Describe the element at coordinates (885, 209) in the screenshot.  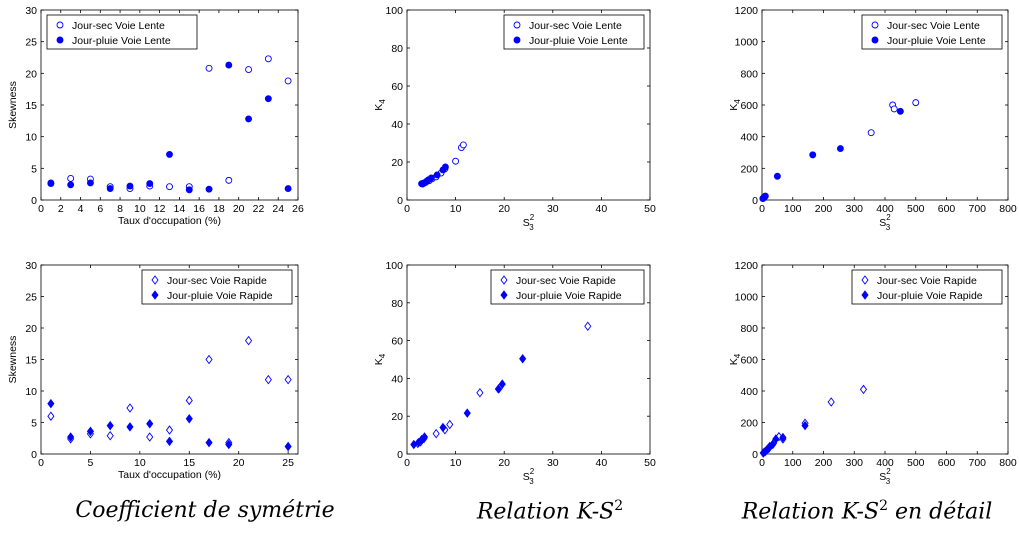
I see `x-tick-label: 400` at that location.